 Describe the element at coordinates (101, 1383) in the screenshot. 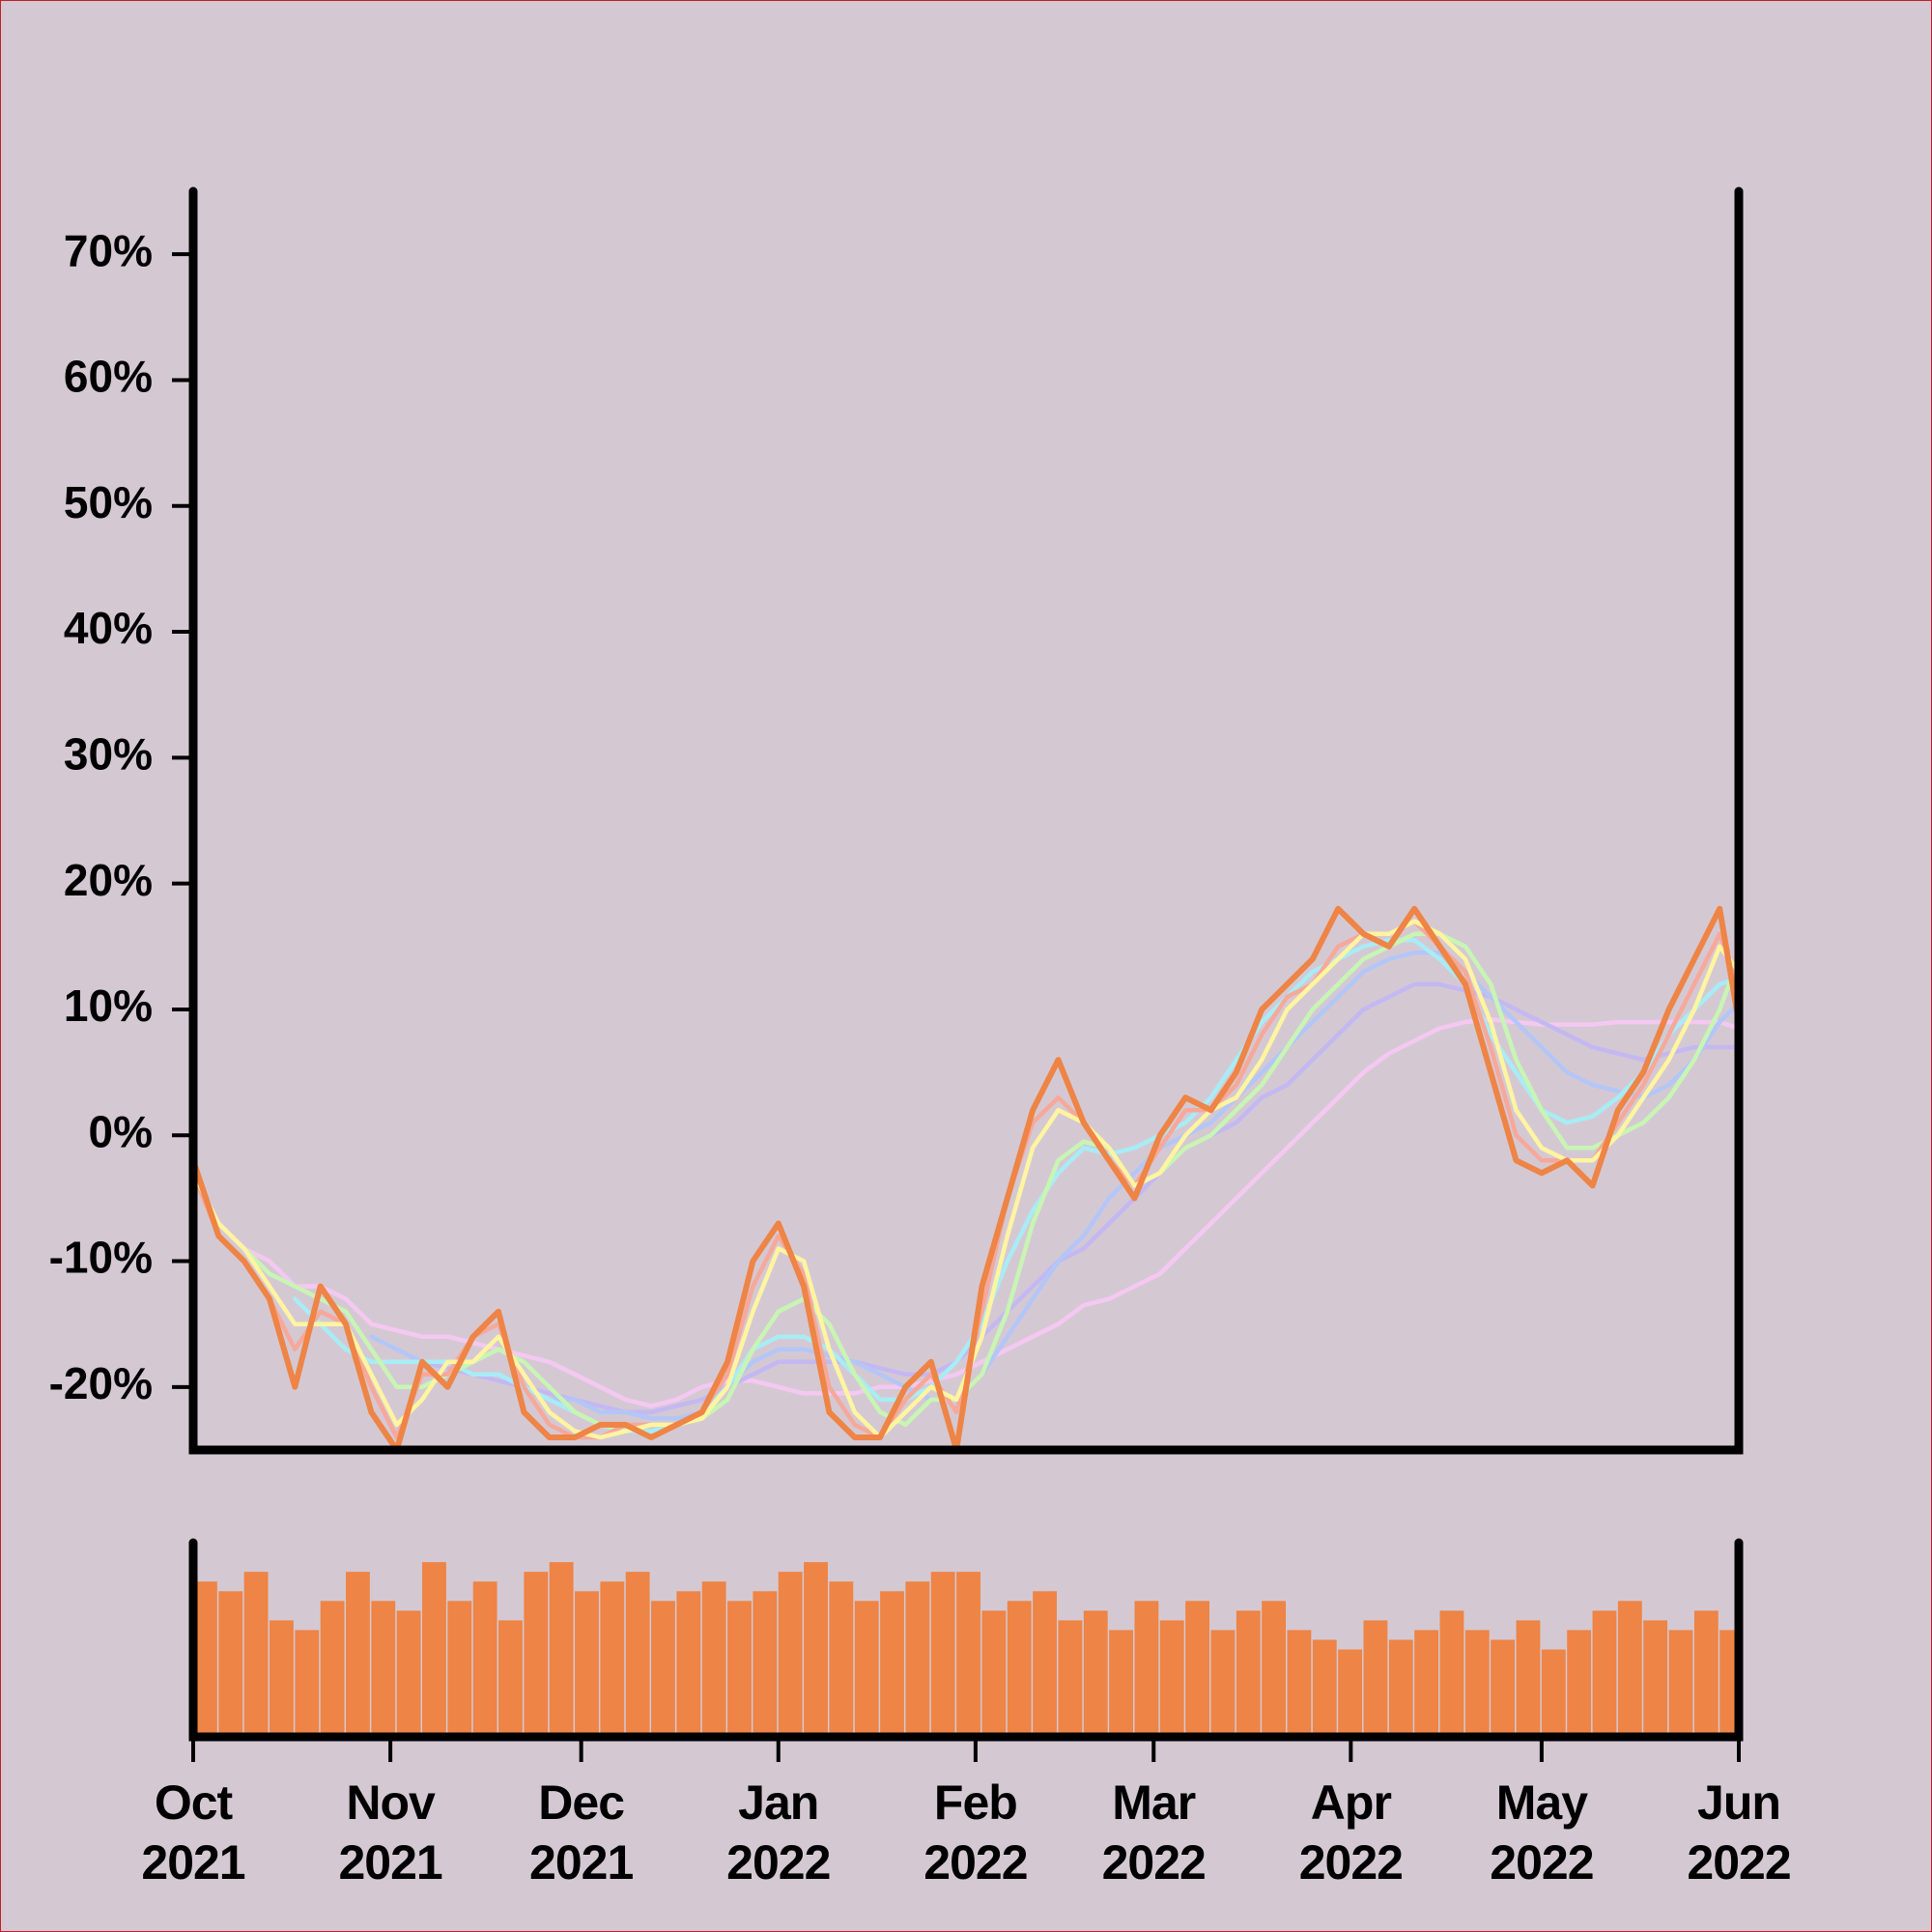

I see `y-tick-label: -20%` at that location.